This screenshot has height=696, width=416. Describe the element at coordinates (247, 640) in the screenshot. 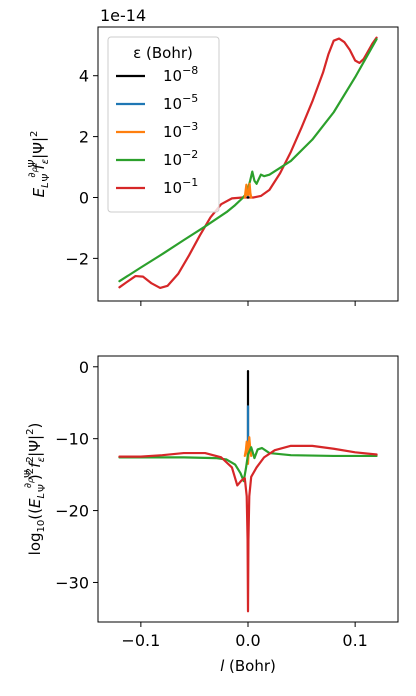

I see `bottom-x-tick-label-1: 0.0` at that location.